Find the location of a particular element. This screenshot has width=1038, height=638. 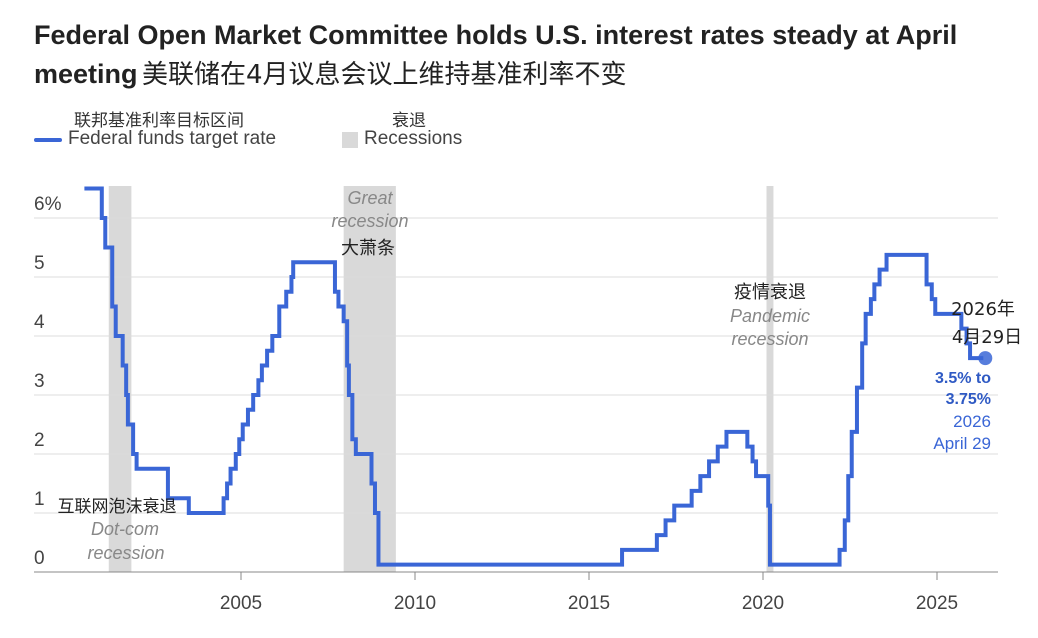

legend-rate-label-en: Federal funds target rate is located at coordinates (172, 138).